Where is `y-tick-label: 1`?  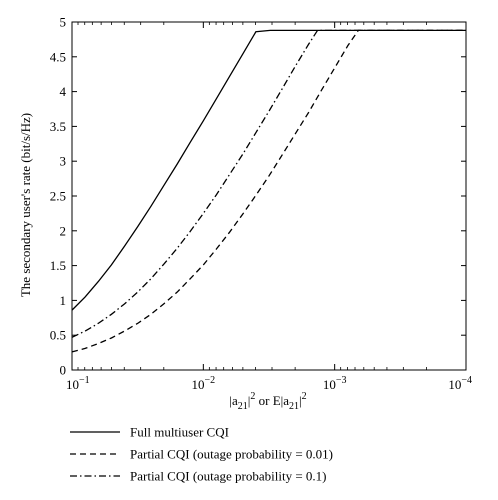
y-tick-label: 1 is located at coordinates (63, 300).